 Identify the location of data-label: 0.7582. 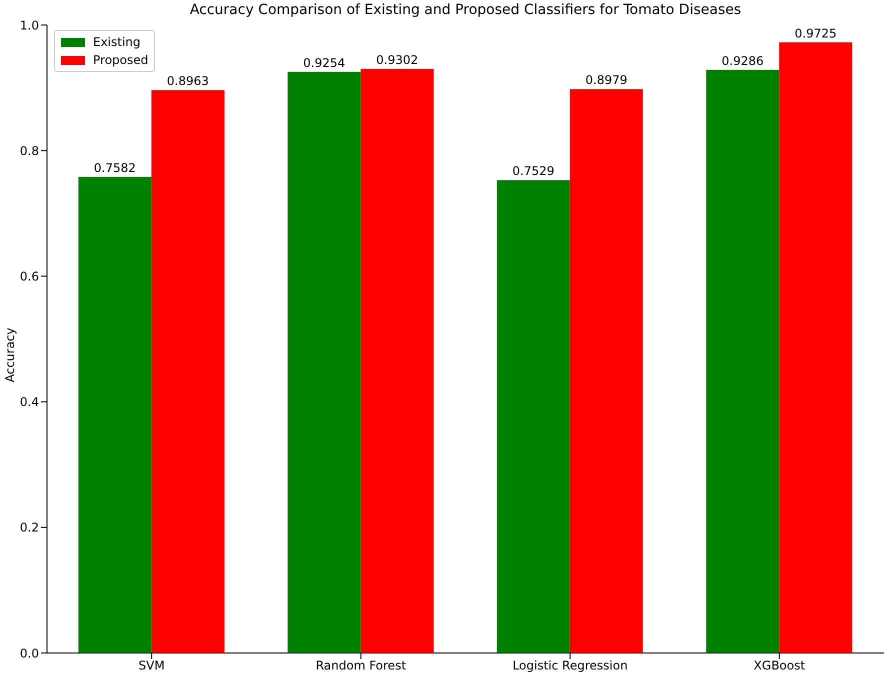
(115, 167).